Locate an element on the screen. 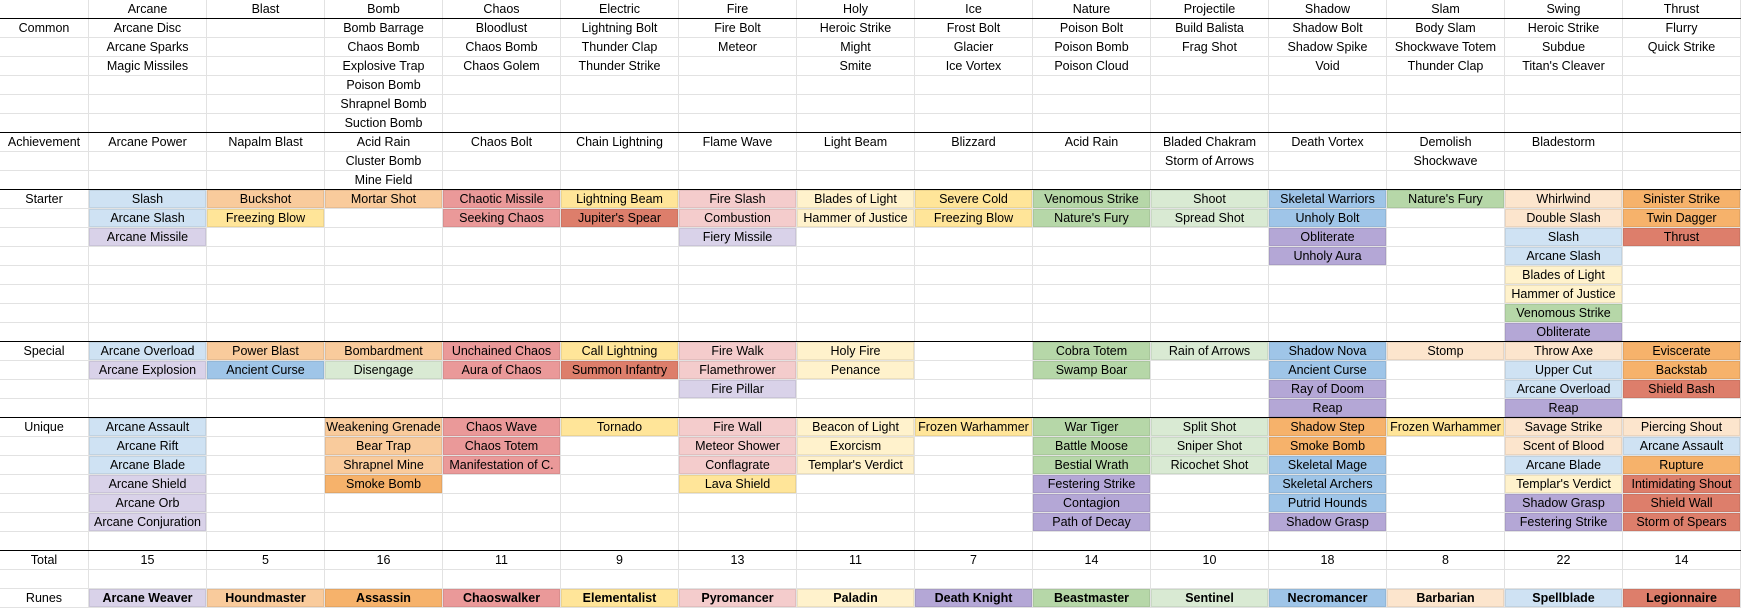 Image resolution: width=1741 pixels, height=609 pixels. skill-cell: Cluster Bomb is located at coordinates (384, 161).